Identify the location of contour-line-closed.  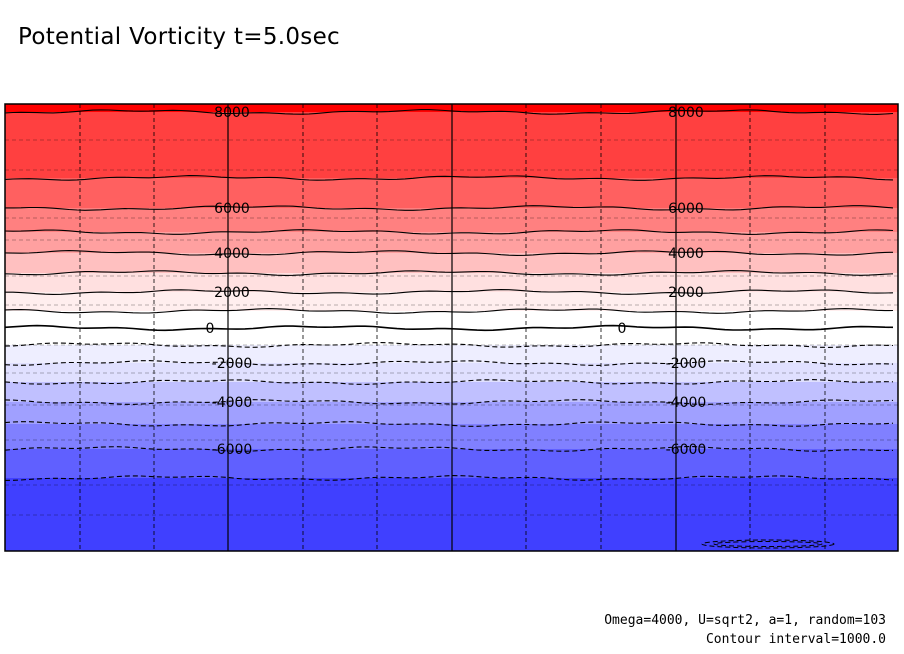
(768, 544).